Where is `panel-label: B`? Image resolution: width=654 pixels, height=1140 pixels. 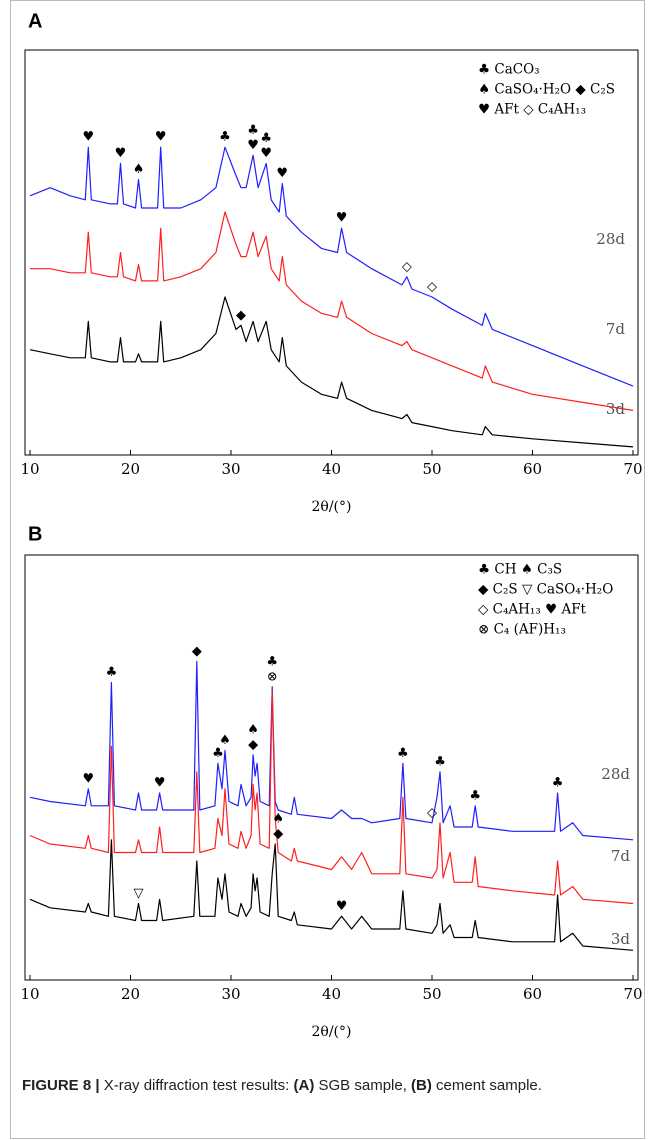
panel-label: B is located at coordinates (35, 534).